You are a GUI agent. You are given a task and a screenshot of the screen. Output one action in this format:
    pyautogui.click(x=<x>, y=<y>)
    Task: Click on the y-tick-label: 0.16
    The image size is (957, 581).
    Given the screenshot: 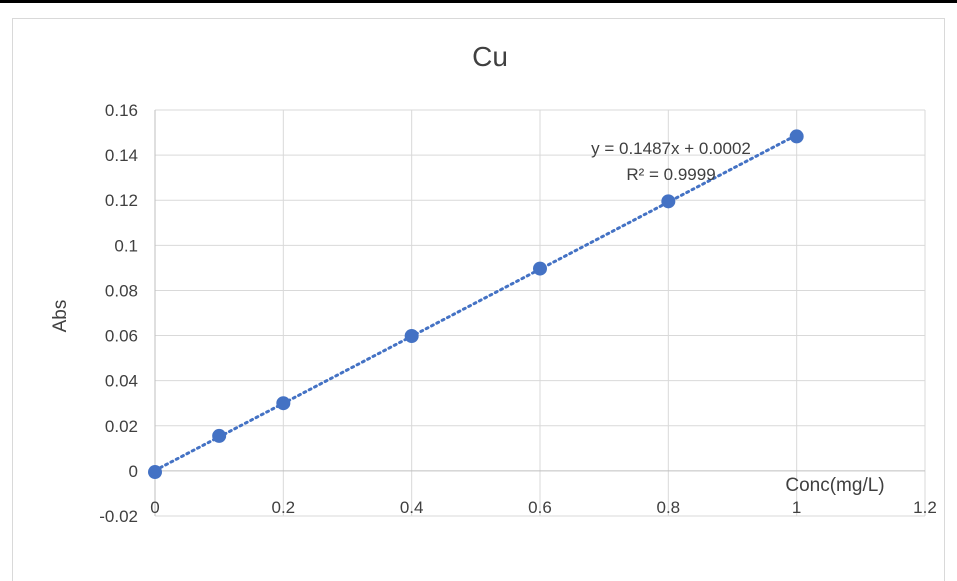 What is the action you would take?
    pyautogui.click(x=121, y=110)
    